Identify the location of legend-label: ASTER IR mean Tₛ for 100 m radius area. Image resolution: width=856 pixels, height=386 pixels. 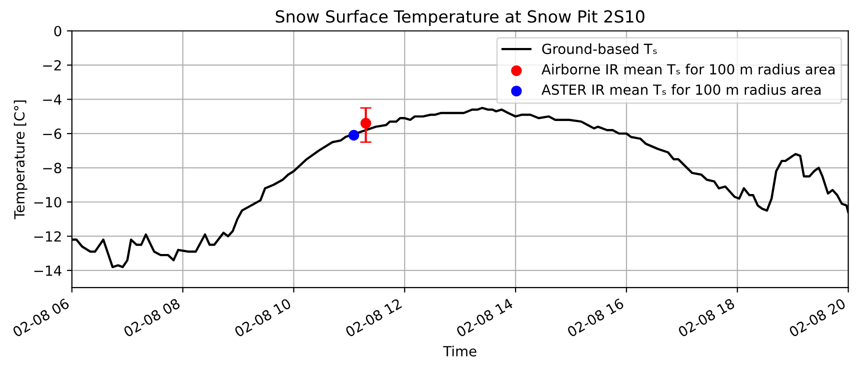
(681, 89).